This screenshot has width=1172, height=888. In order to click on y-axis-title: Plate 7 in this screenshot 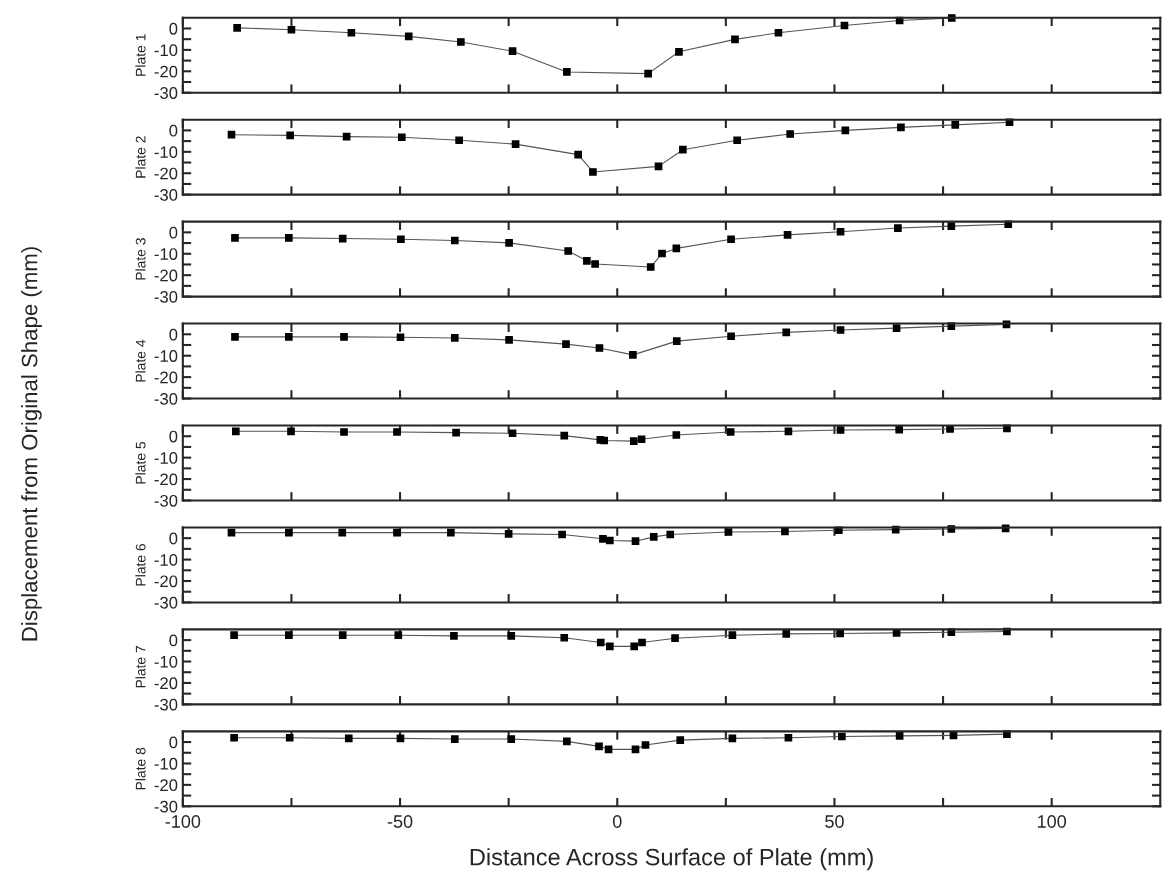, I will do `click(140, 666)`.